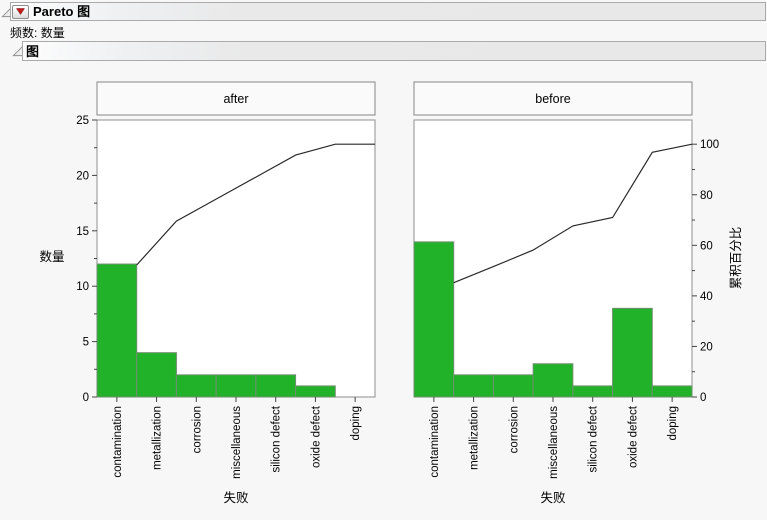  What do you see at coordinates (82, 232) in the screenshot?
I see `count-axis-tick-label: 15` at bounding box center [82, 232].